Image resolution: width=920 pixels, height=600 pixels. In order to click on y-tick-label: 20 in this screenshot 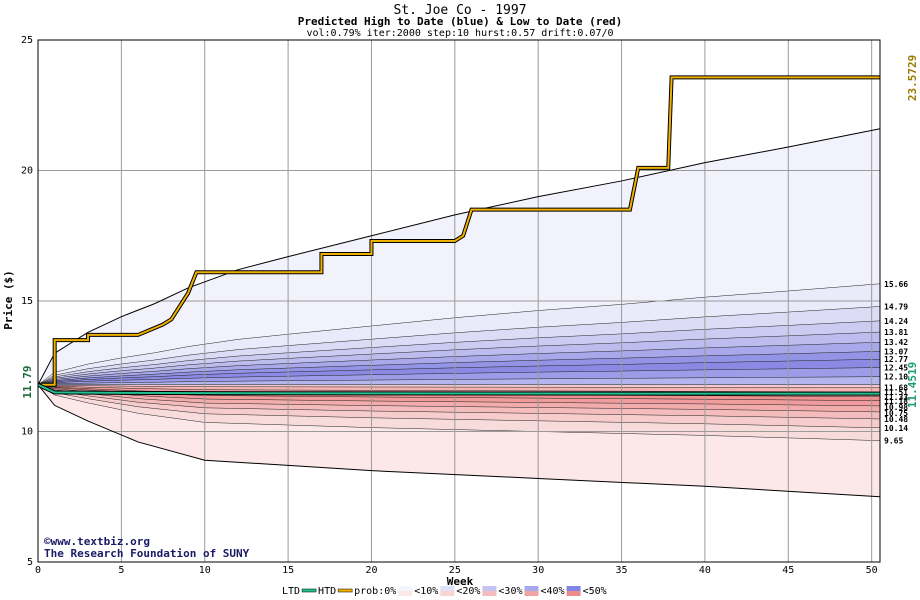, I will do `click(27, 171)`.